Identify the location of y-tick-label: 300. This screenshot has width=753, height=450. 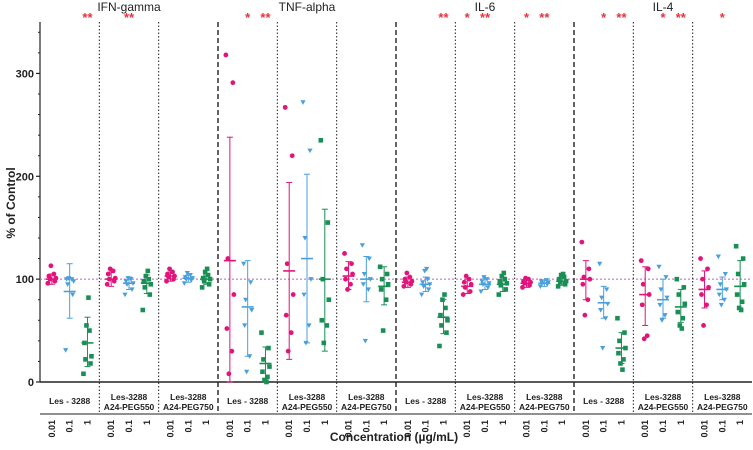
(25, 74).